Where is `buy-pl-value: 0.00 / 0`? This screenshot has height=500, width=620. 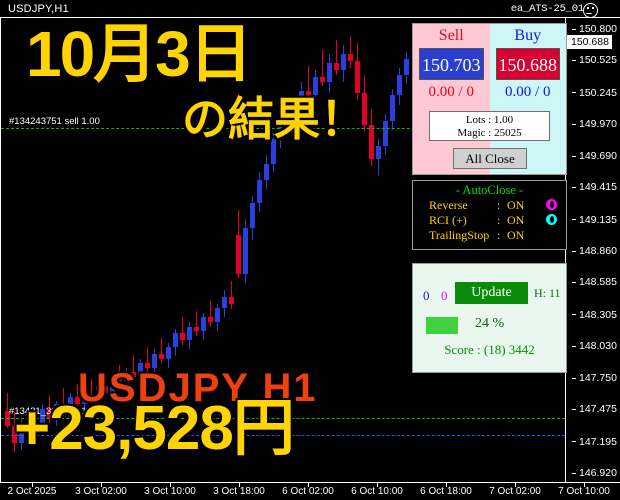 buy-pl-value: 0.00 / 0 is located at coordinates (528, 92).